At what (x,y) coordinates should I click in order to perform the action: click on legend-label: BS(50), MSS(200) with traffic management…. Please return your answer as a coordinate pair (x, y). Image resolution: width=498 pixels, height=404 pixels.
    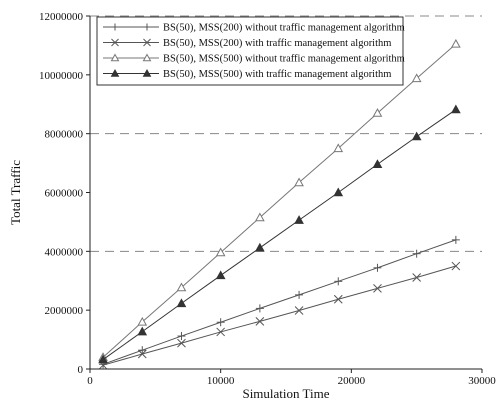
    Looking at the image, I should click on (277, 43).